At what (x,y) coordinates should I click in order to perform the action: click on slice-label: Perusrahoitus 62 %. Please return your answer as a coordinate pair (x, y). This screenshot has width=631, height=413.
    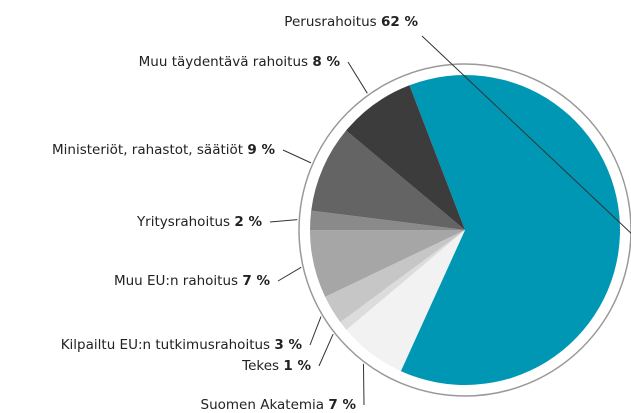
    Looking at the image, I should click on (351, 22).